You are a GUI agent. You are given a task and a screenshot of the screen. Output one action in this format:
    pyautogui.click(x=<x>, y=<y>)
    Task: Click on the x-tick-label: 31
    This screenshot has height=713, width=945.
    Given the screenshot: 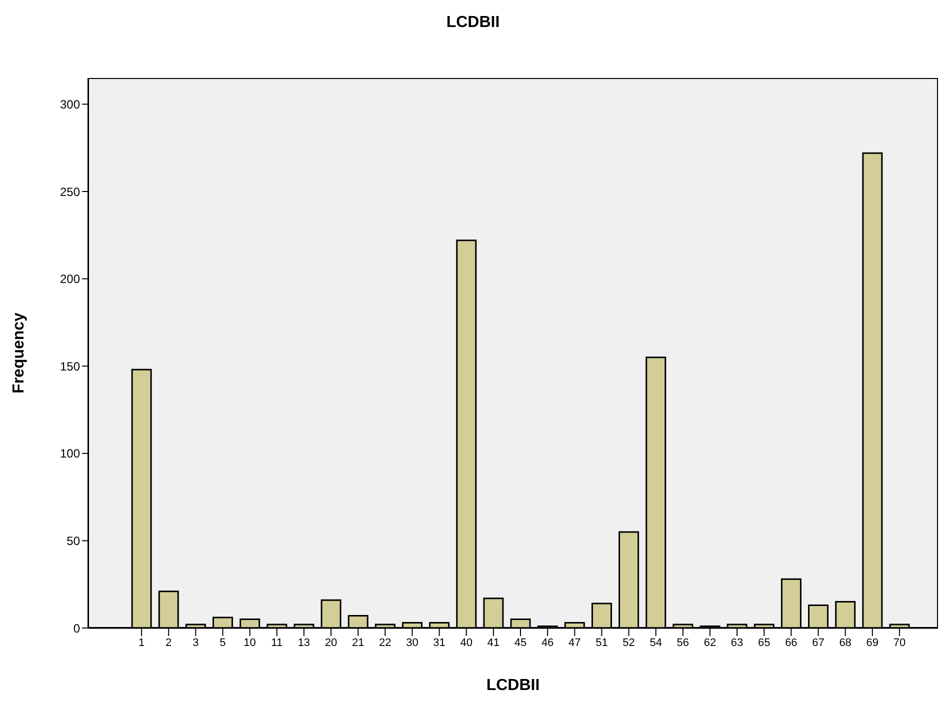 What is the action you would take?
    pyautogui.click(x=439, y=642)
    